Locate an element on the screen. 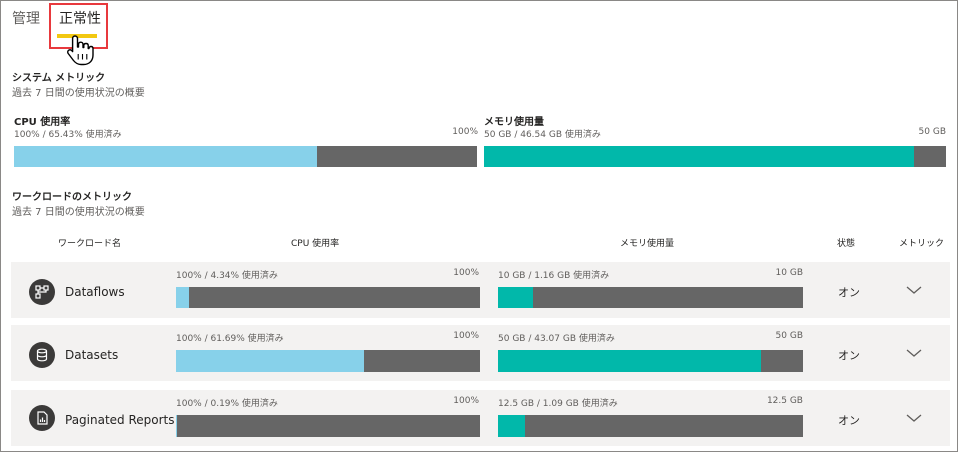  workload-name: Paginated Reports is located at coordinates (120, 420).